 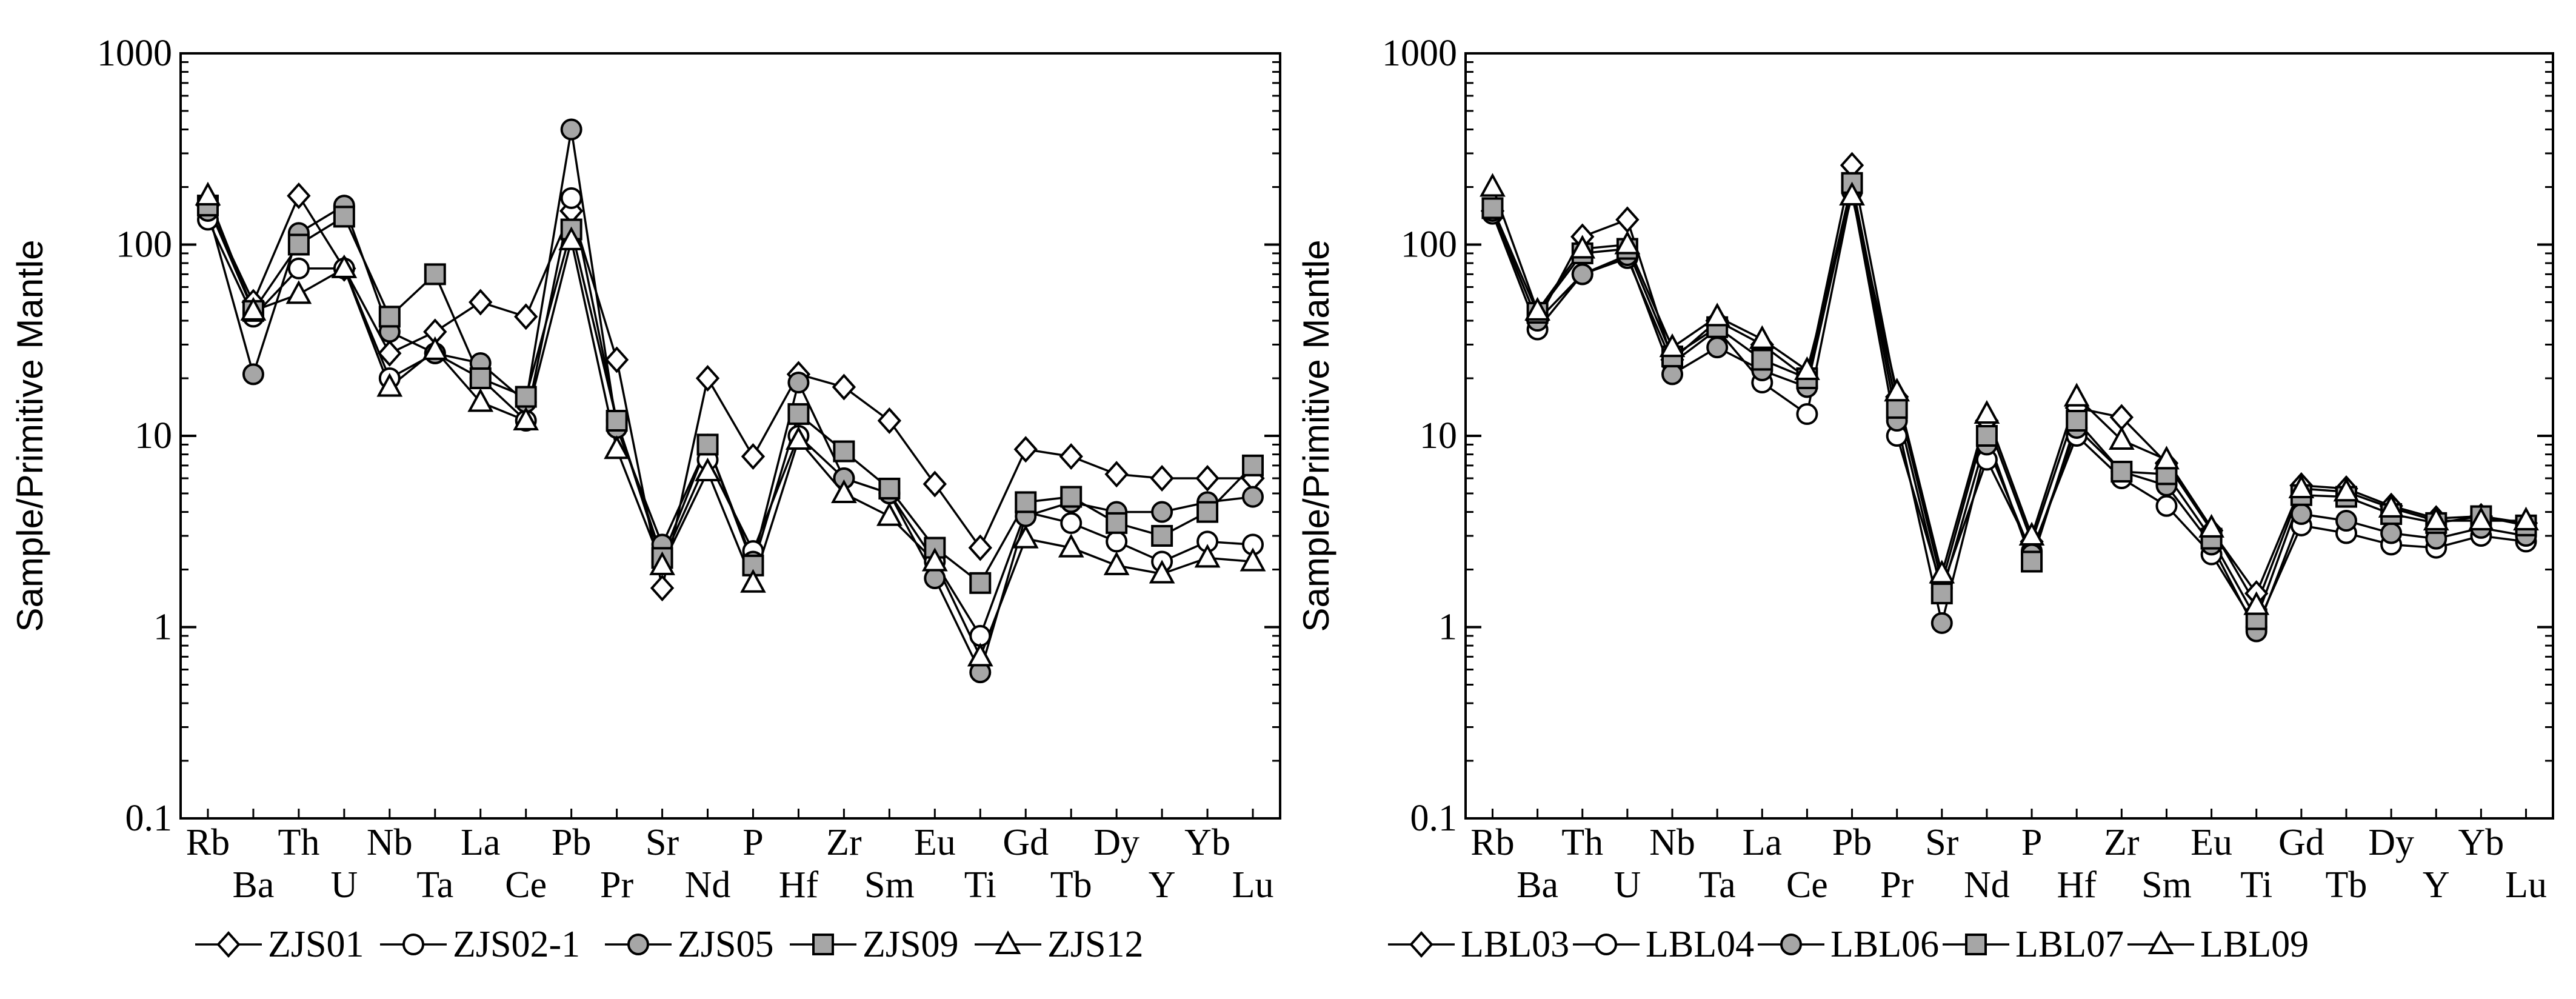 What do you see at coordinates (2077, 885) in the screenshot?
I see `x-category-label-hf: Hf` at bounding box center [2077, 885].